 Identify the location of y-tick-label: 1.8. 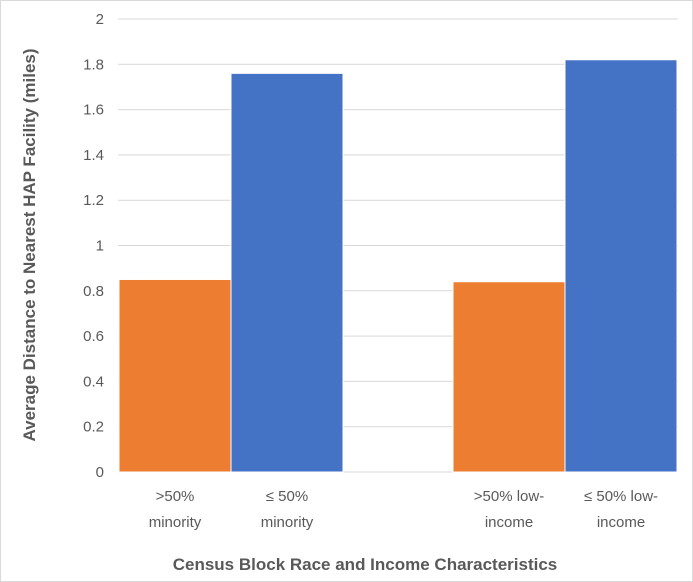
(93, 64).